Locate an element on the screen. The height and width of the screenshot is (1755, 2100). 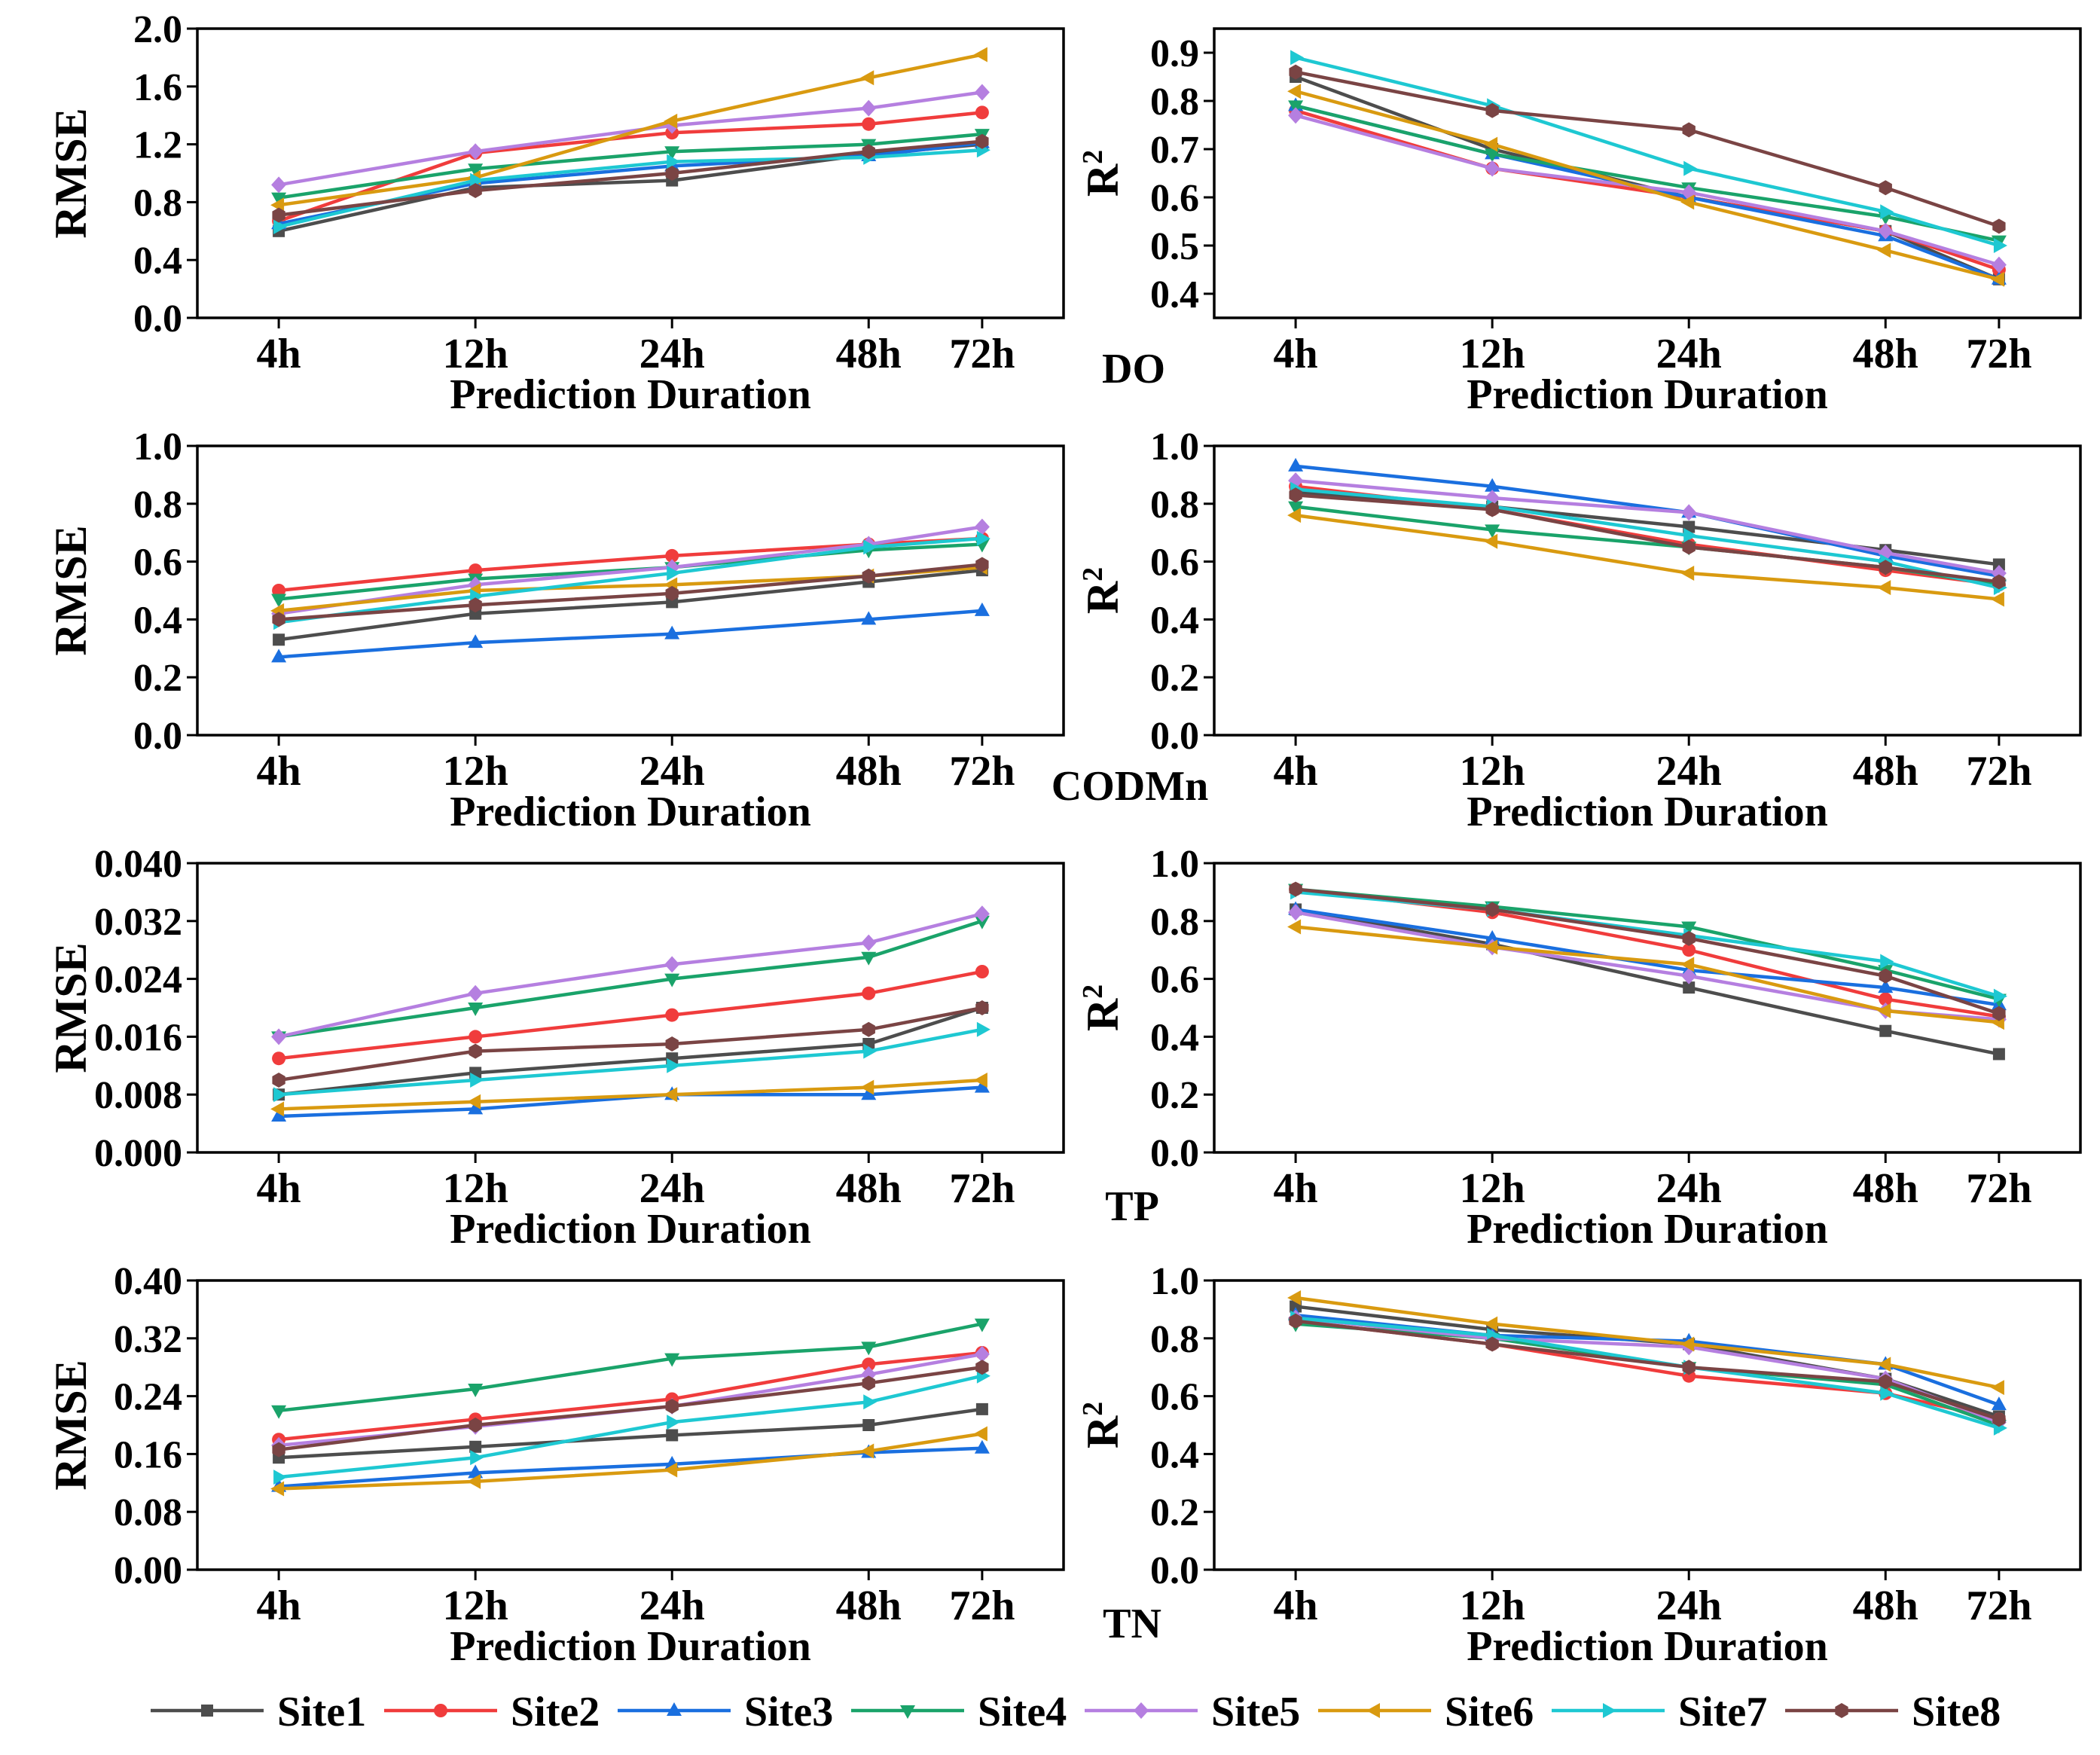
point-site4-72h is located at coordinates (982, 922).